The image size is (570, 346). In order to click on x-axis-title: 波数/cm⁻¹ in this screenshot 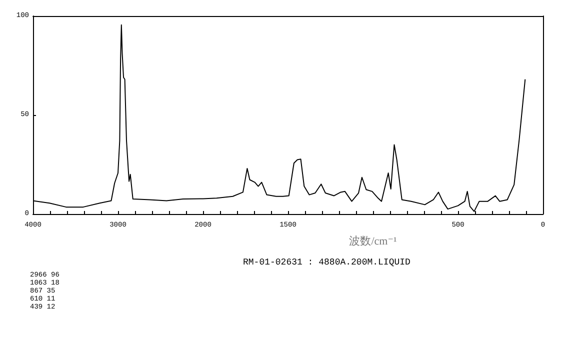, I will do `click(373, 241)`.